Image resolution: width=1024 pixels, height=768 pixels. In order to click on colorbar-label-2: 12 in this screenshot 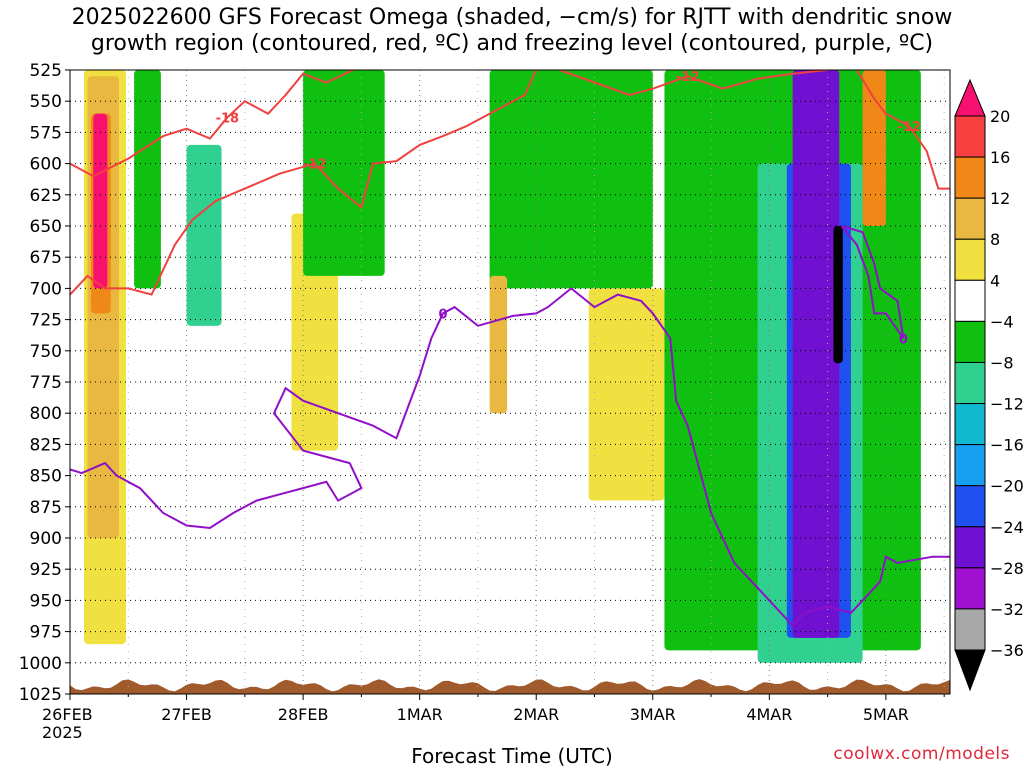, I will do `click(1000, 198)`.